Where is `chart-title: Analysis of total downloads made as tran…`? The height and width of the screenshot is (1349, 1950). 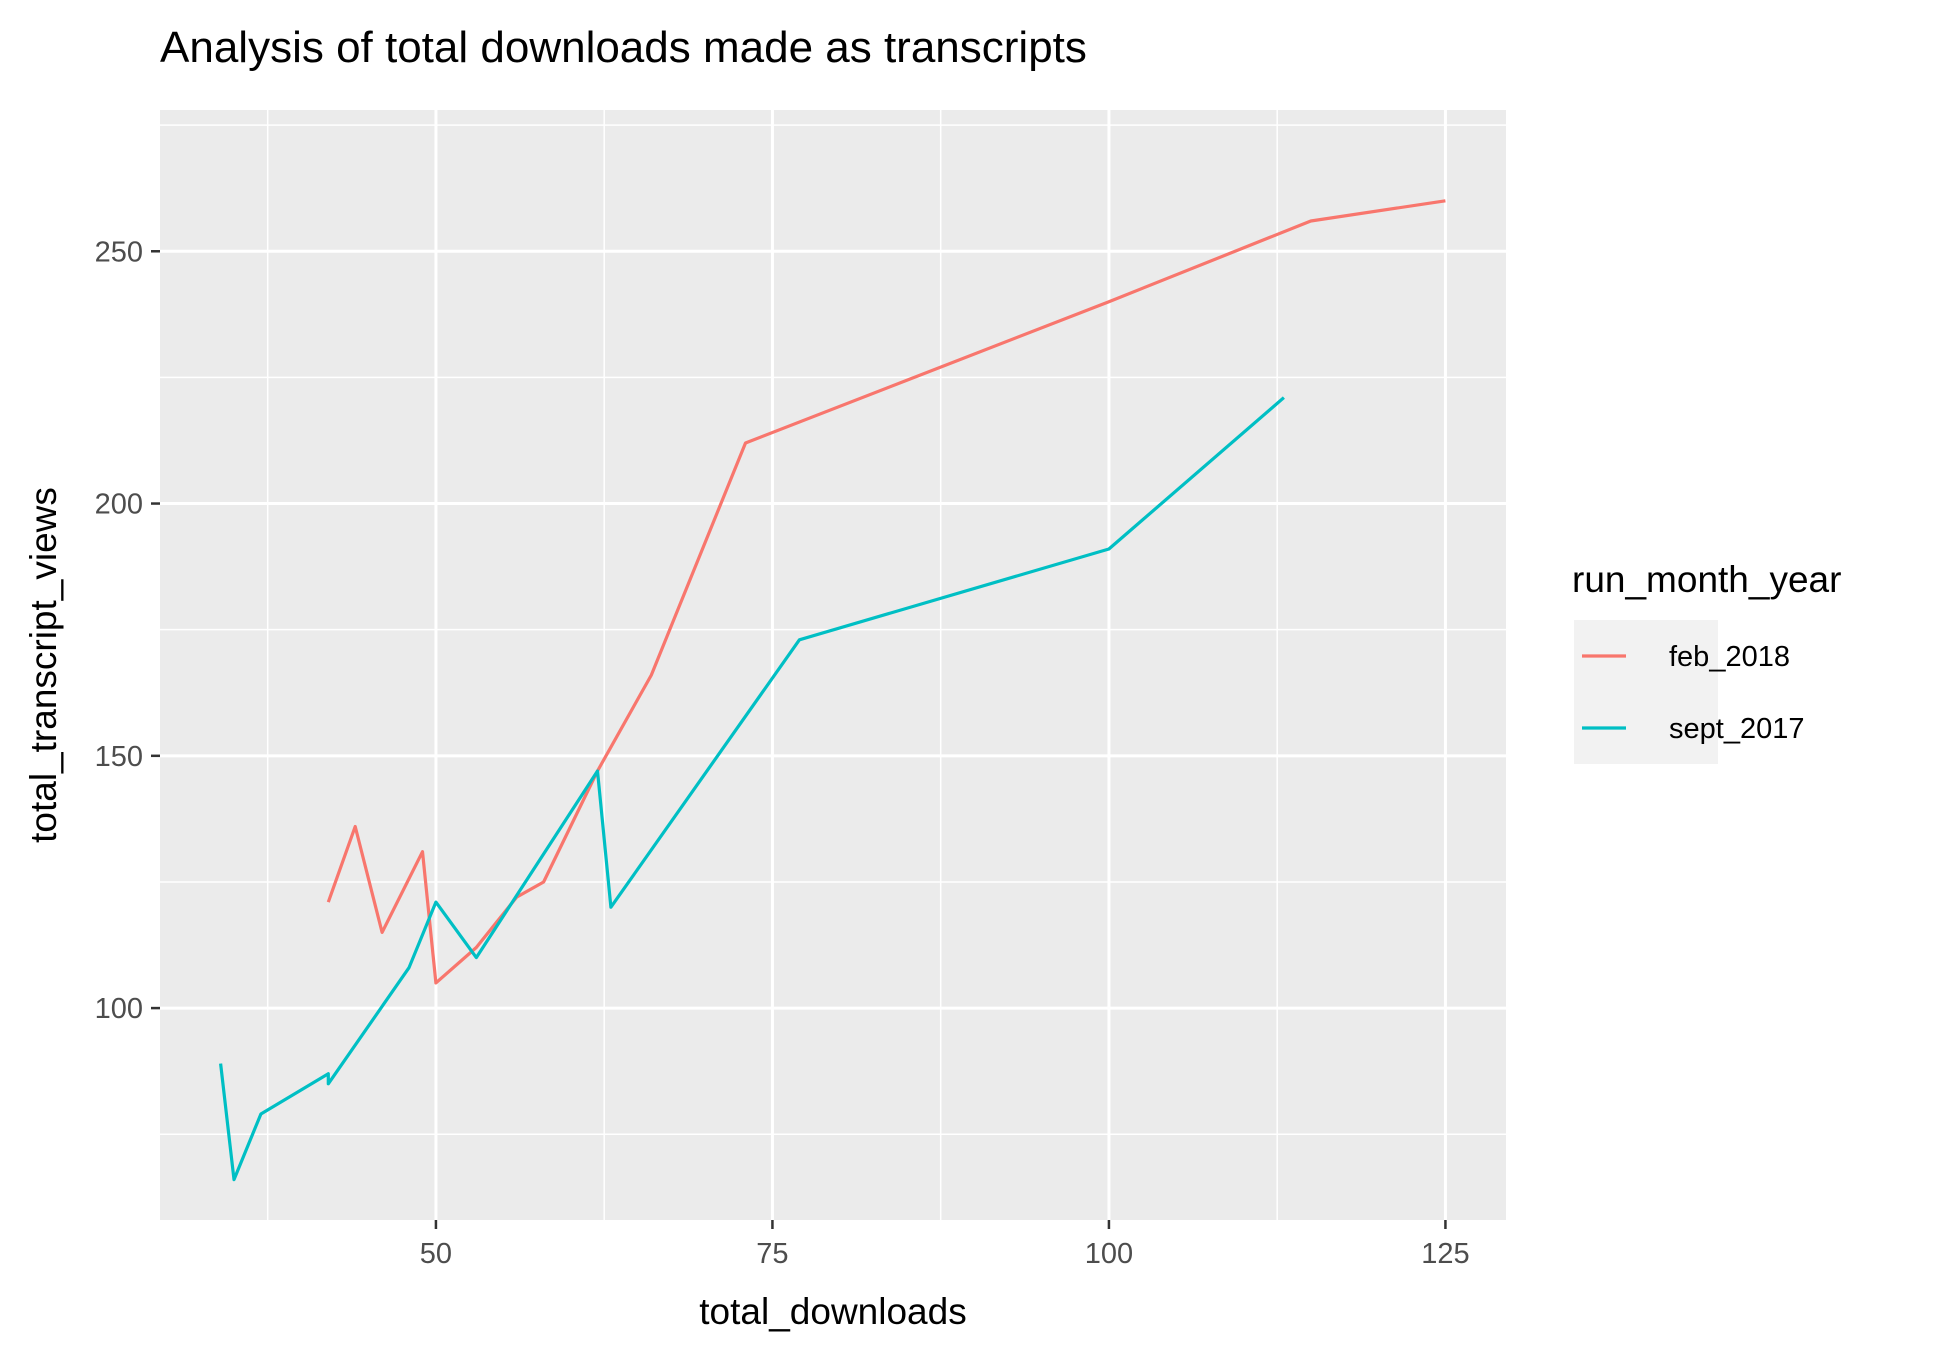
chart-title: Analysis of total downloads made as tran… is located at coordinates (623, 47).